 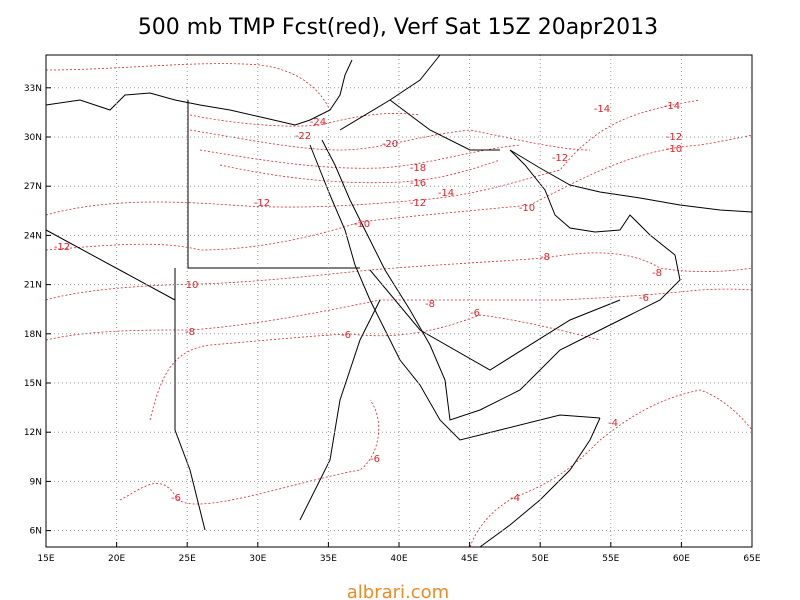 What do you see at coordinates (681, 559) in the screenshot?
I see `x-tick-label: 60E` at bounding box center [681, 559].